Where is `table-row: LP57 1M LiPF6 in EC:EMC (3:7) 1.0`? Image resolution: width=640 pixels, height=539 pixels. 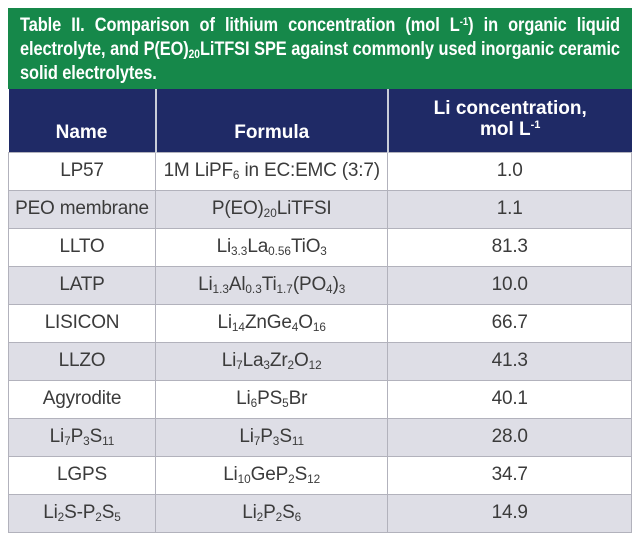
table-row: LP57 1M LiPF6 in EC:EMC (3:7) 1.0 is located at coordinates (319, 171).